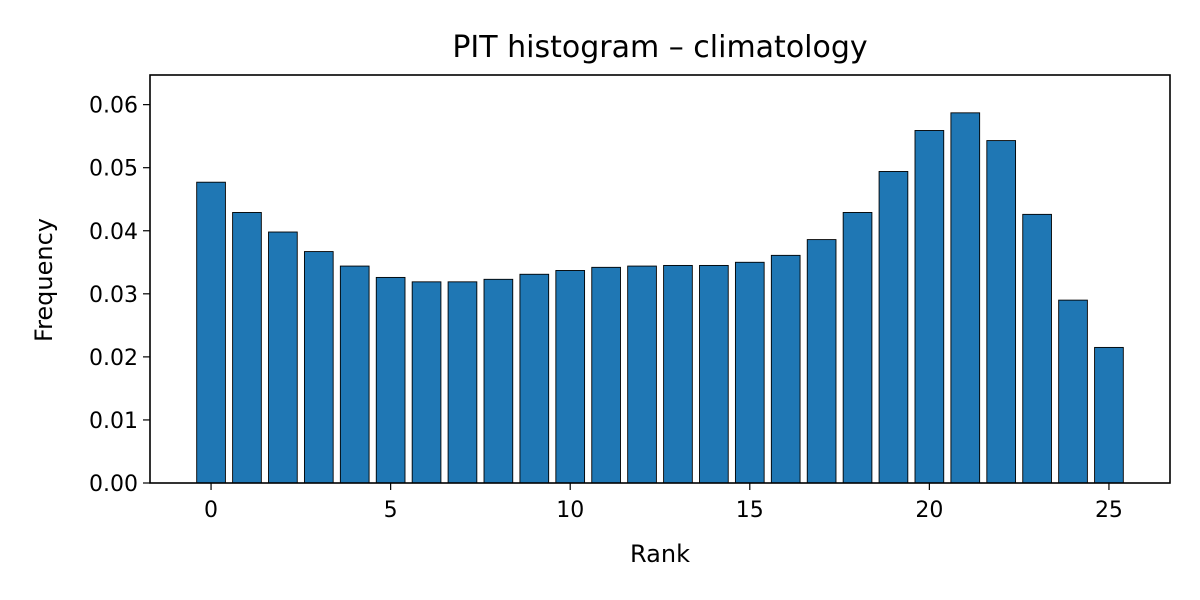 This screenshot has width=1200, height=600. I want to click on x-tick-label: 25, so click(1109, 510).